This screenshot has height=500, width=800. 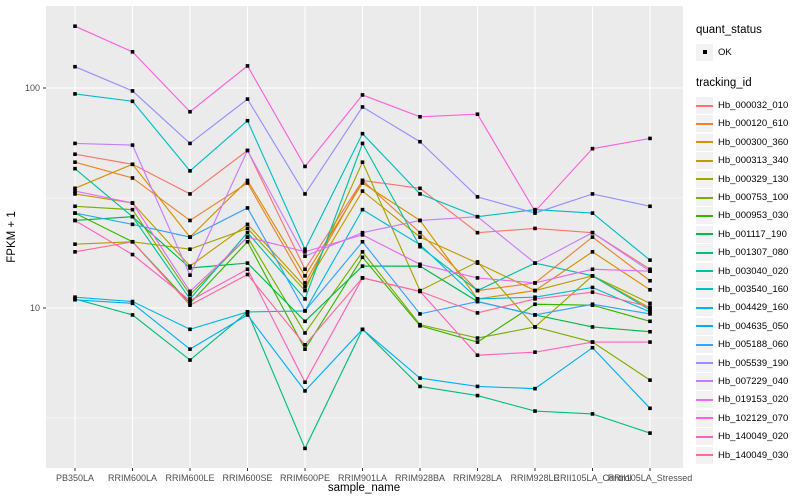 What do you see at coordinates (753, 161) in the screenshot?
I see `legend-item-label: Hb_000313_340` at bounding box center [753, 161].